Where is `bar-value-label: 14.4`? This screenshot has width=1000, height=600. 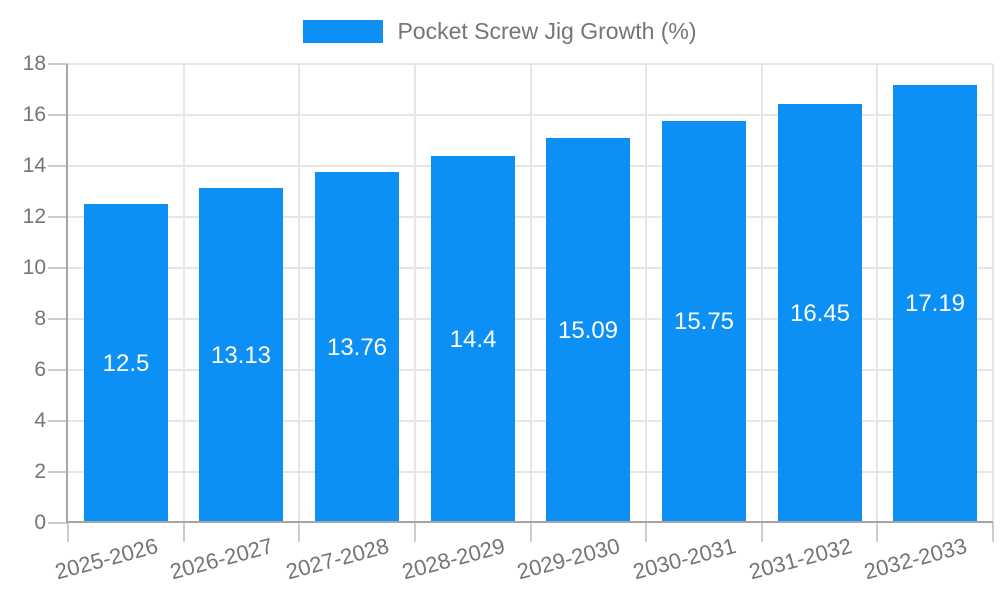
bar-value-label: 14.4 is located at coordinates (473, 339).